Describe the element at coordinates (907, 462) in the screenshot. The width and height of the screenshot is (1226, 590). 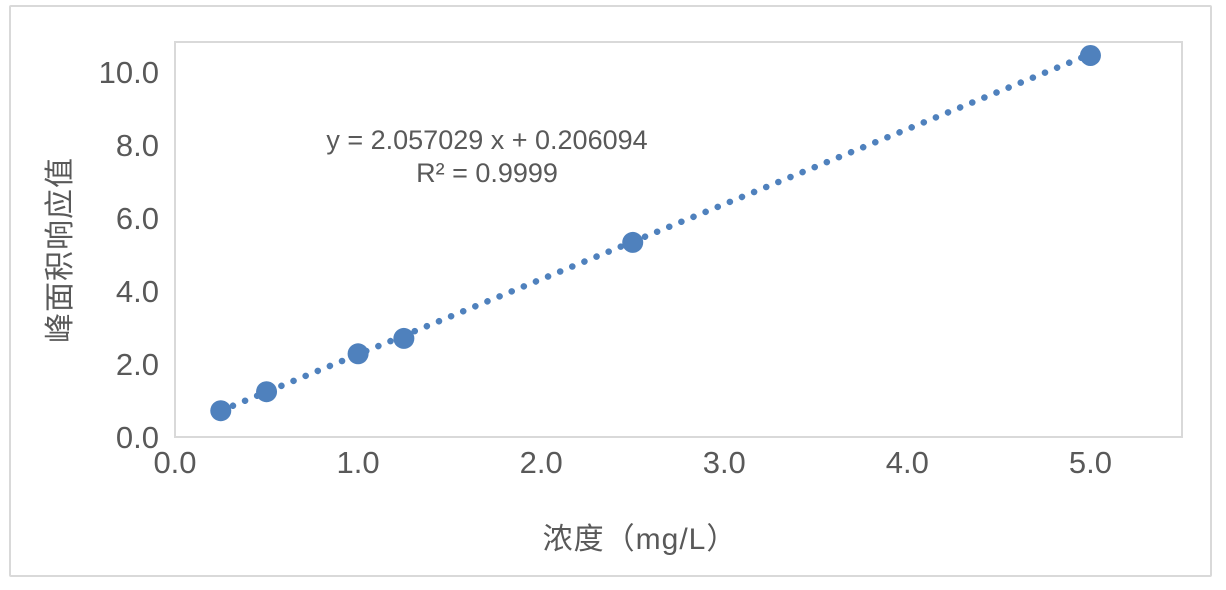
I see `x-tick-label: 4.0` at that location.